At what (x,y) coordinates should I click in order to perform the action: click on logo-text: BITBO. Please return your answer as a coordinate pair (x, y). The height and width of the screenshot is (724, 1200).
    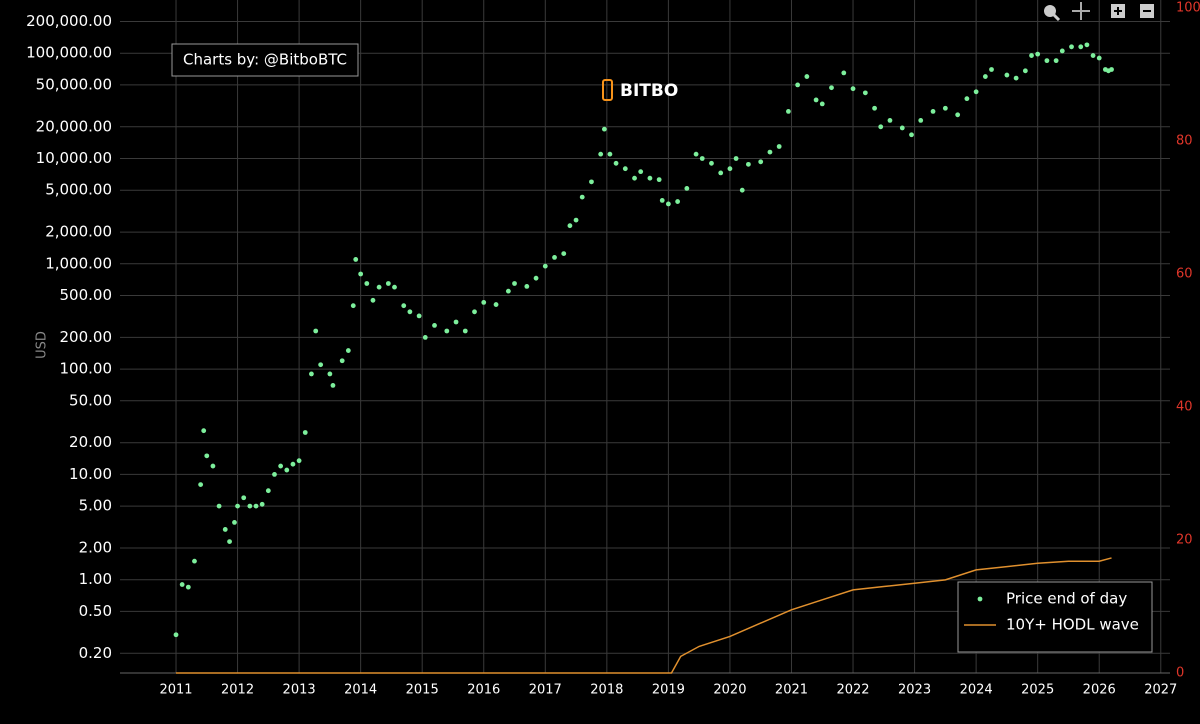
    Looking at the image, I should click on (649, 91).